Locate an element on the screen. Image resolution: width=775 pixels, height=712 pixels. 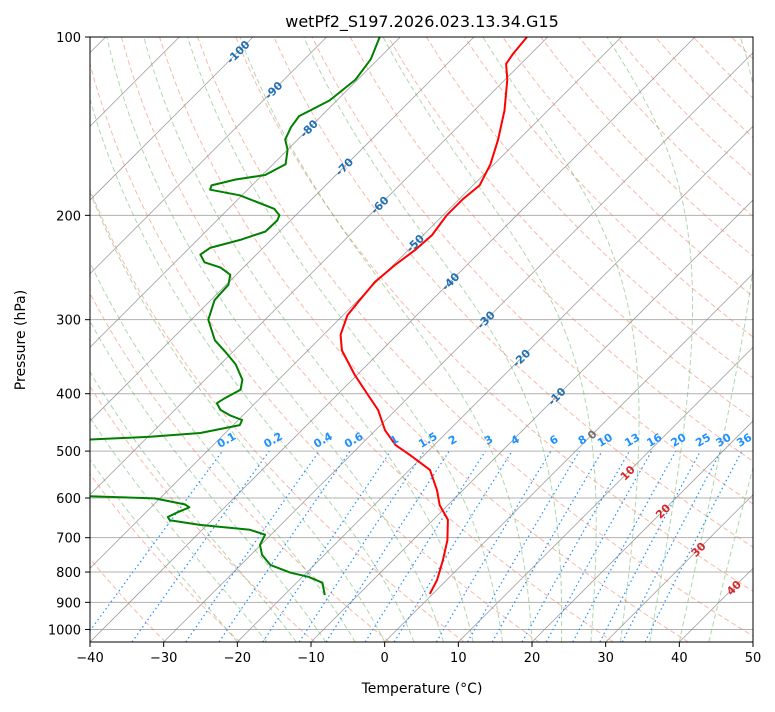
x-tick-label: −30 is located at coordinates (163, 658).